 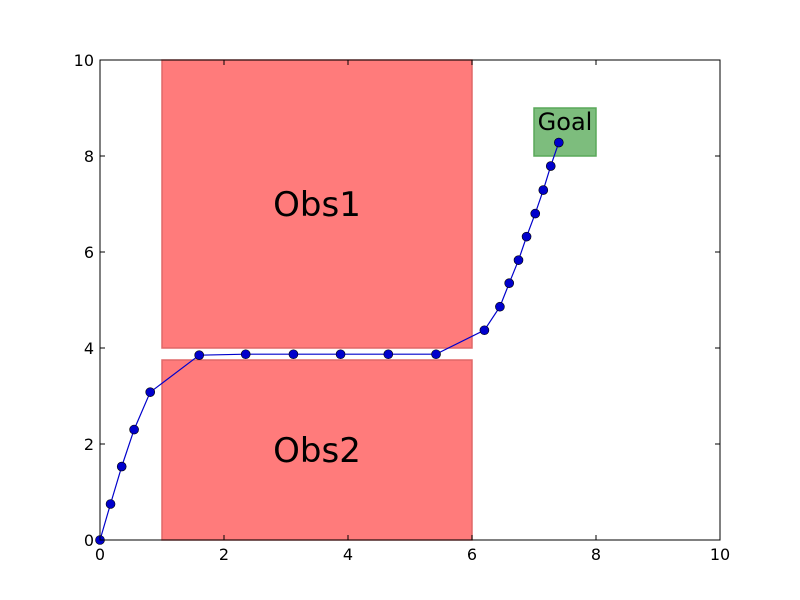 What do you see at coordinates (89, 252) in the screenshot?
I see `y-tick-label: 6` at bounding box center [89, 252].